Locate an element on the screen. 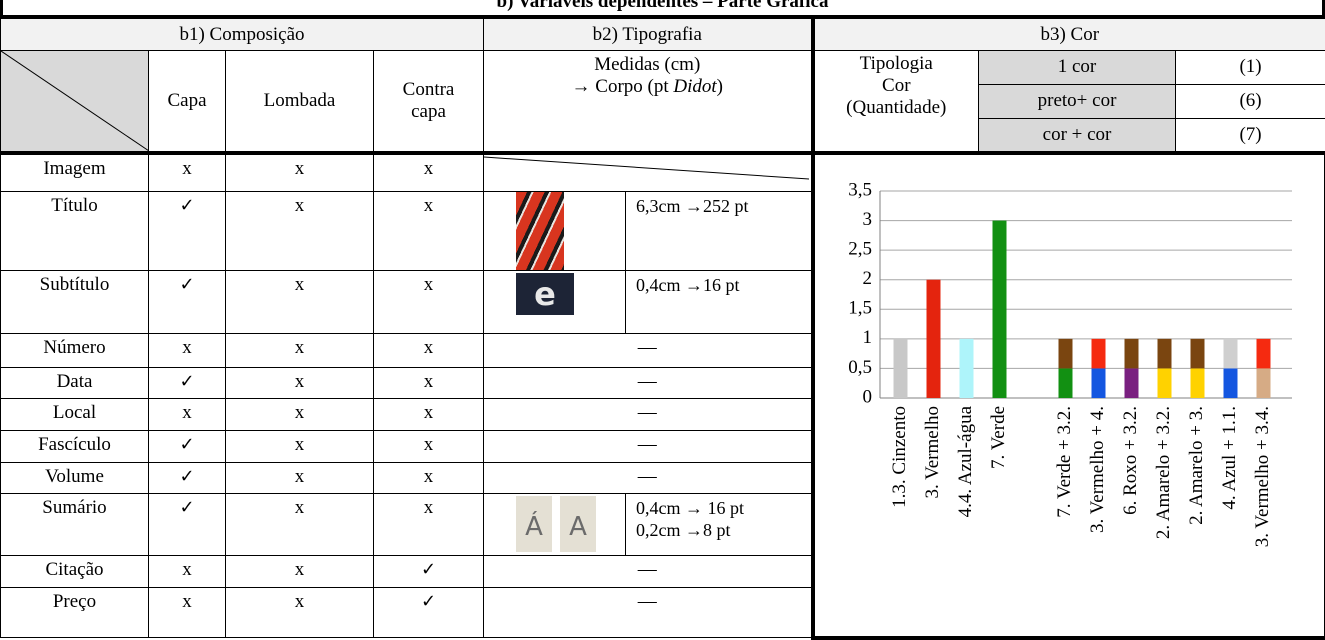 The width and height of the screenshot is (1325, 640). column-header-text: Contra is located at coordinates (429, 89).